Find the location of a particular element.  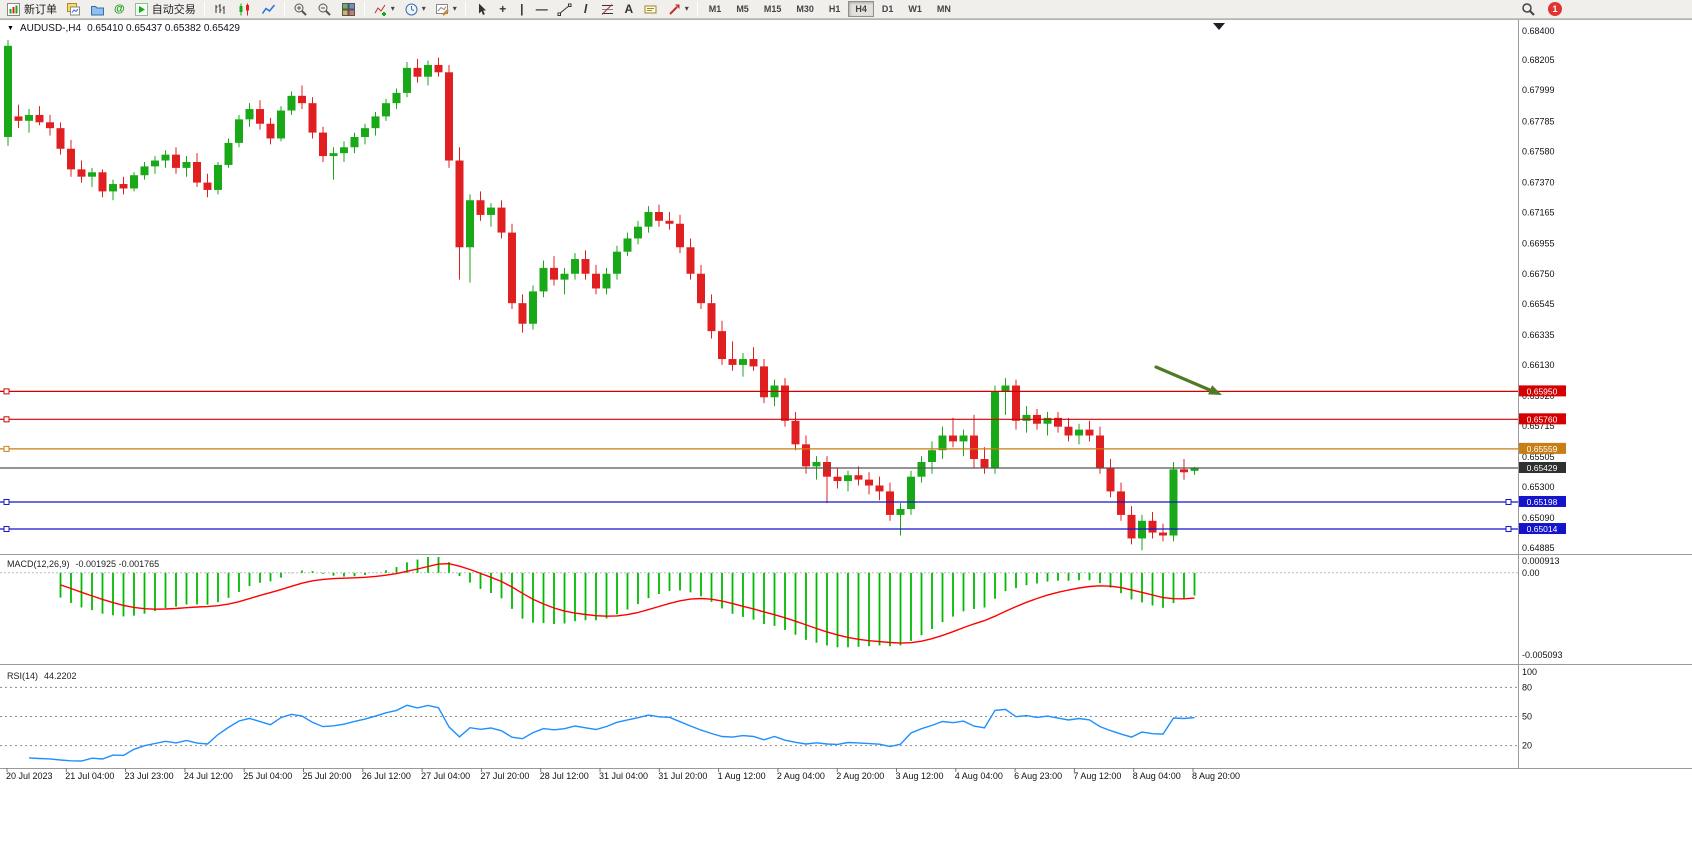

timeframe-h1-button: H1 is located at coordinates (835, 9).